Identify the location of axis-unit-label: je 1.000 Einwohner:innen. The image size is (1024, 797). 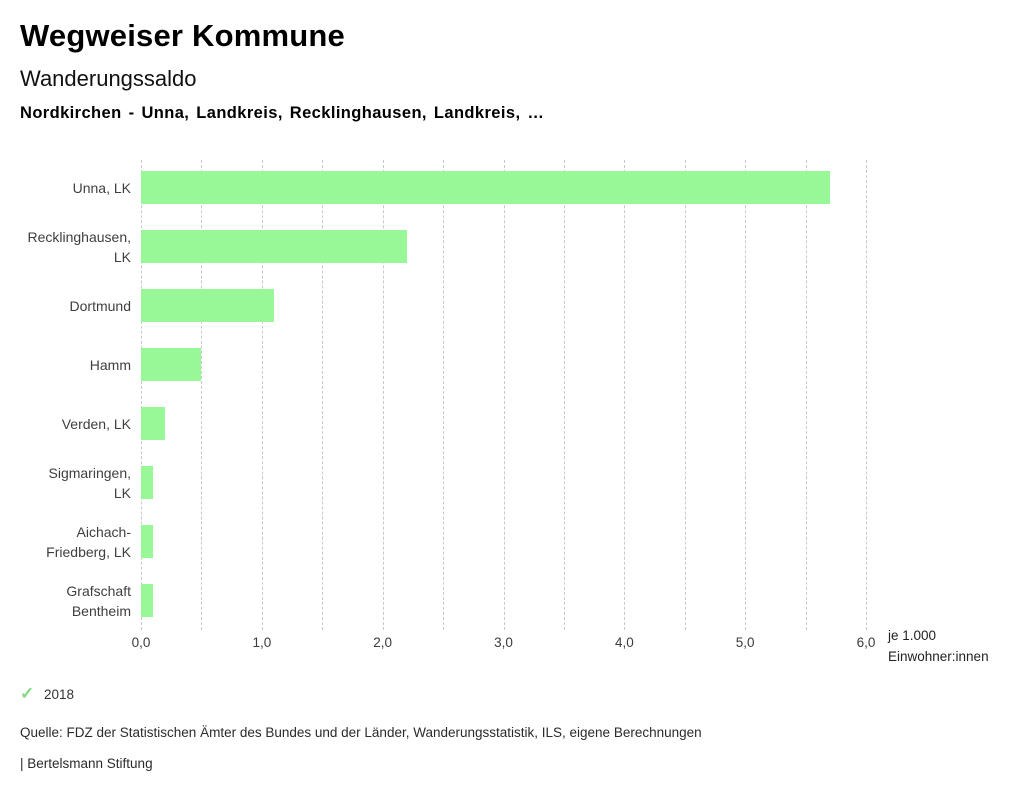
(938, 646).